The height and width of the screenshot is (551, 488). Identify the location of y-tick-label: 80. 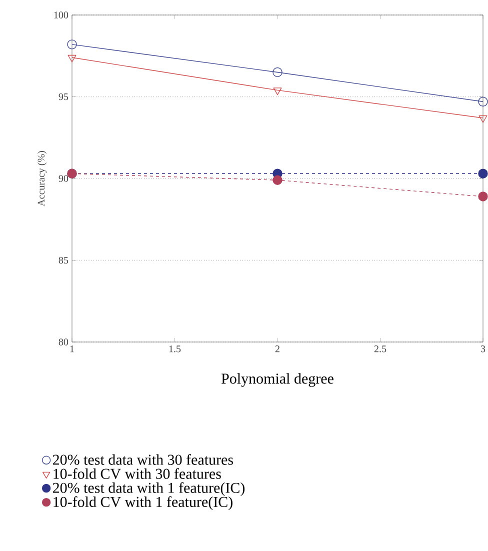
(63, 342).